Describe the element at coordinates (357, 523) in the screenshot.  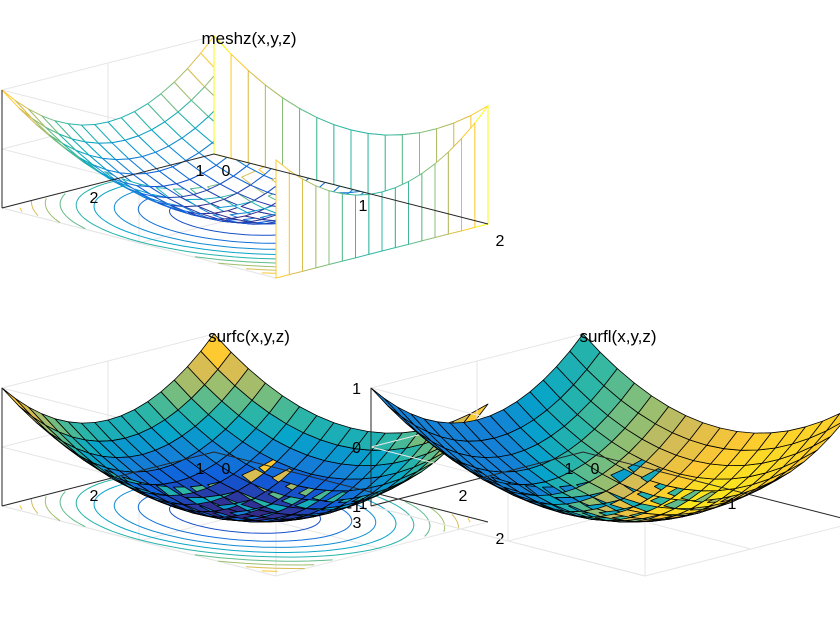
I see `y-tick-label: 3` at that location.